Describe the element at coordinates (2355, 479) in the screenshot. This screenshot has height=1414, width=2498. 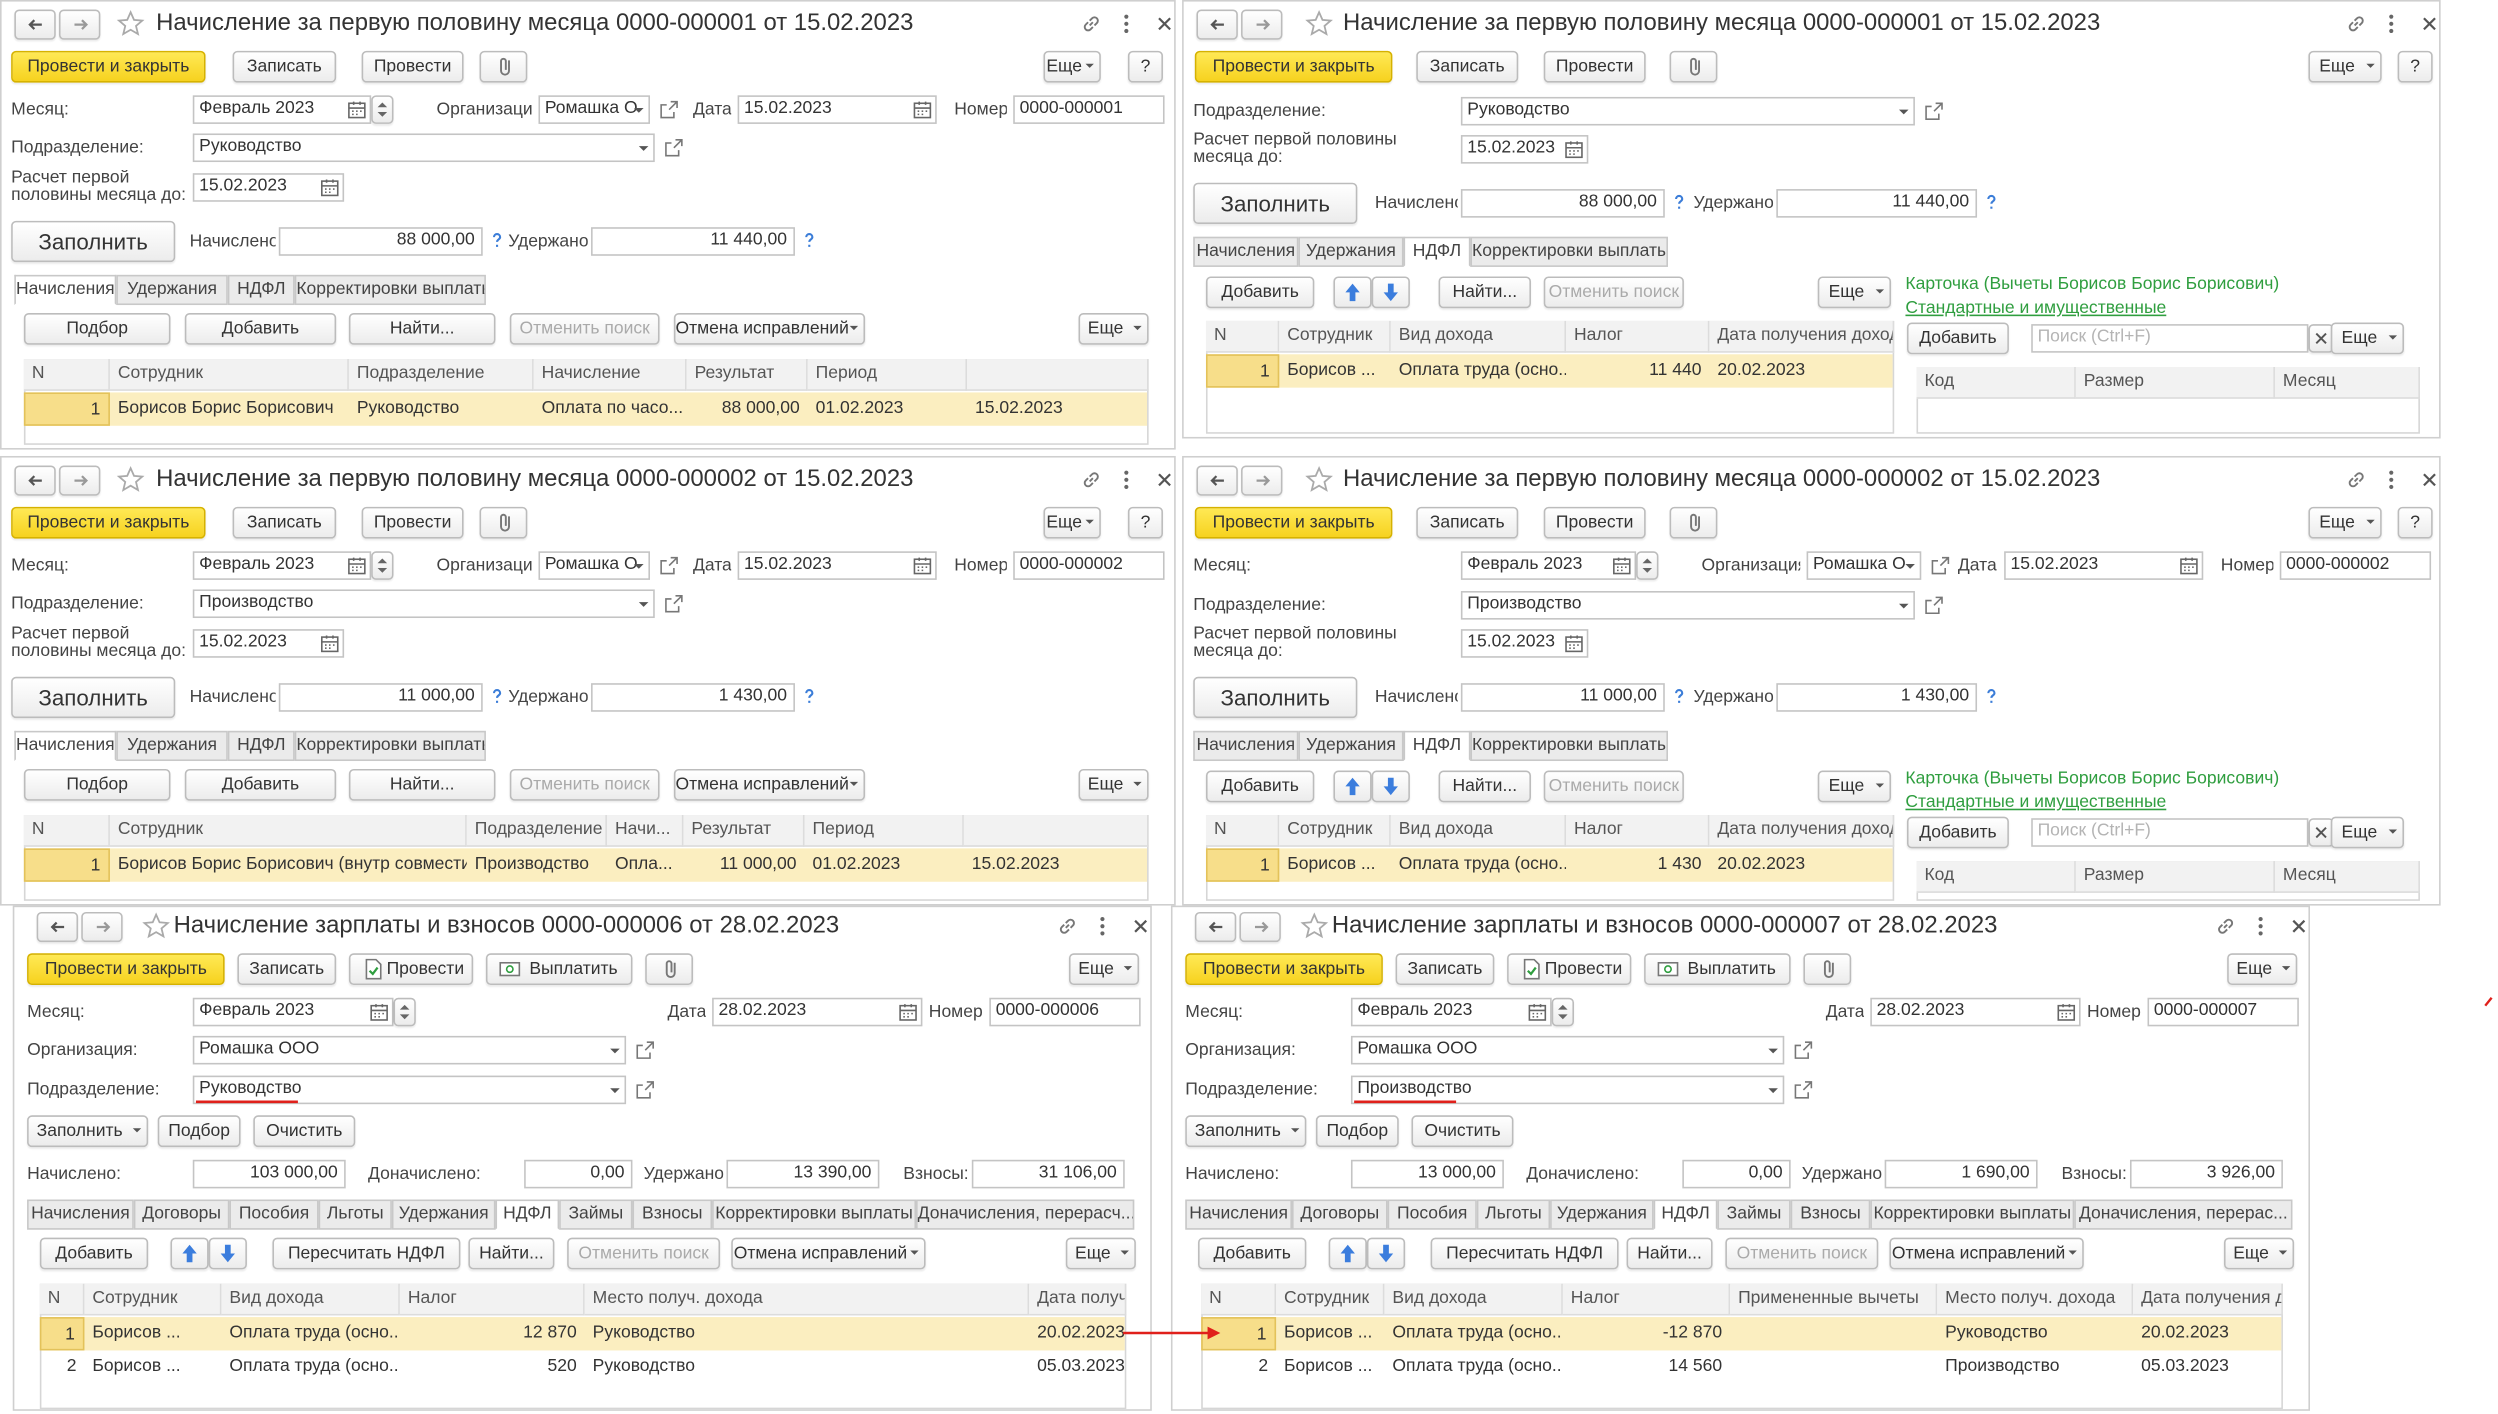
I see `link-icon` at that location.